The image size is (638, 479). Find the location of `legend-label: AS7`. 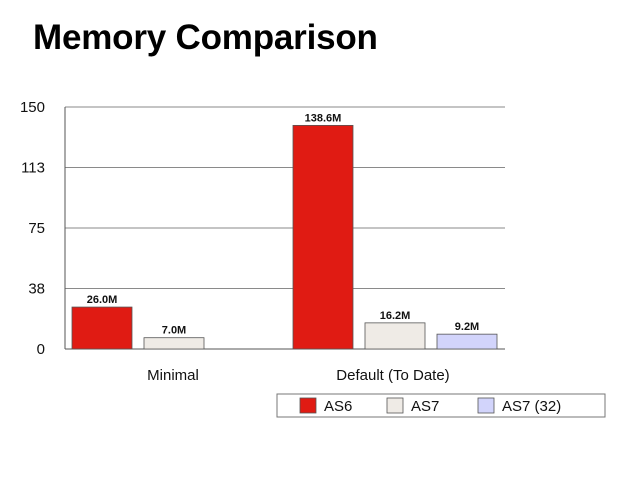

legend-label: AS7 is located at coordinates (425, 406).